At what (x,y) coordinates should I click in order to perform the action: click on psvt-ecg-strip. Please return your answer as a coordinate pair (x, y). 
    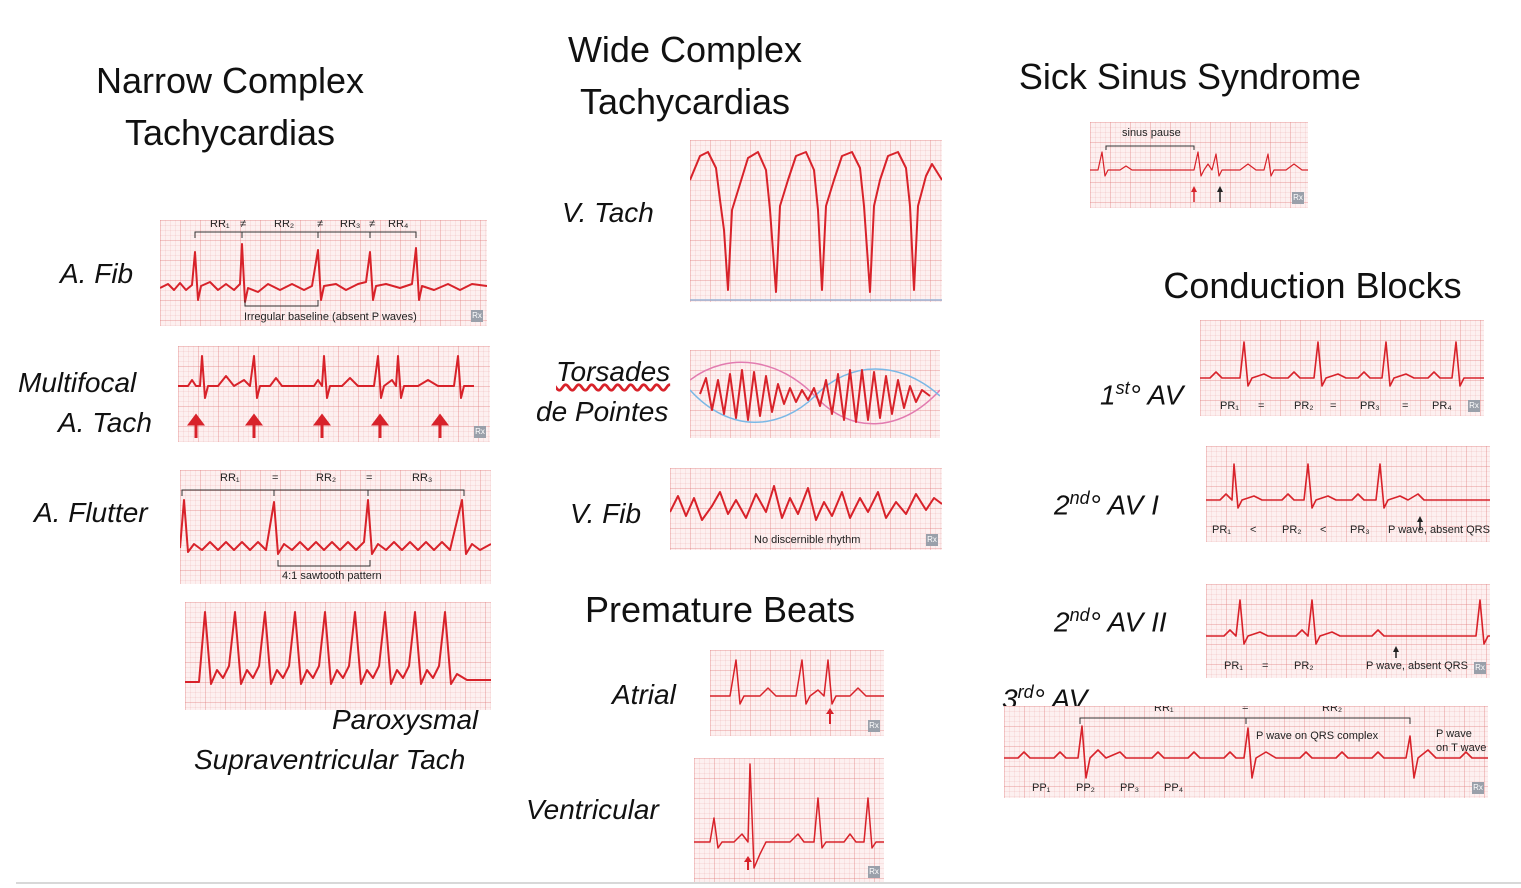
    Looking at the image, I should click on (338, 656).